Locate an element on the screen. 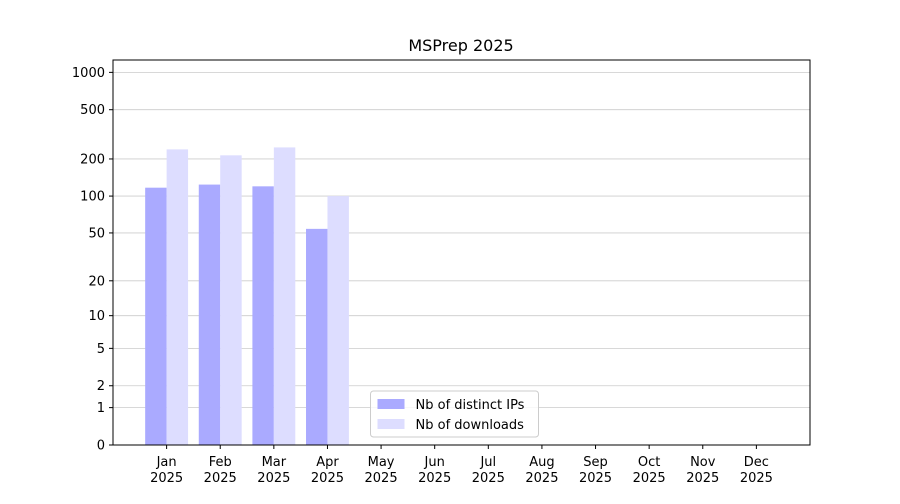 The height and width of the screenshot is (504, 900). x-tick-label-line: Jul is located at coordinates (487, 462).